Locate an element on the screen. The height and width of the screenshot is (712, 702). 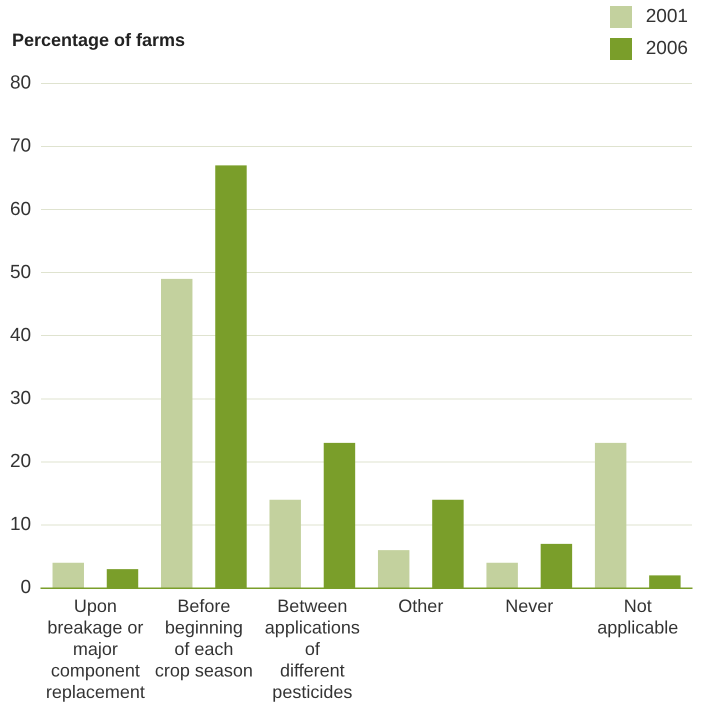
x-tick-label: Before beginning of each crop season is located at coordinates (203, 638).